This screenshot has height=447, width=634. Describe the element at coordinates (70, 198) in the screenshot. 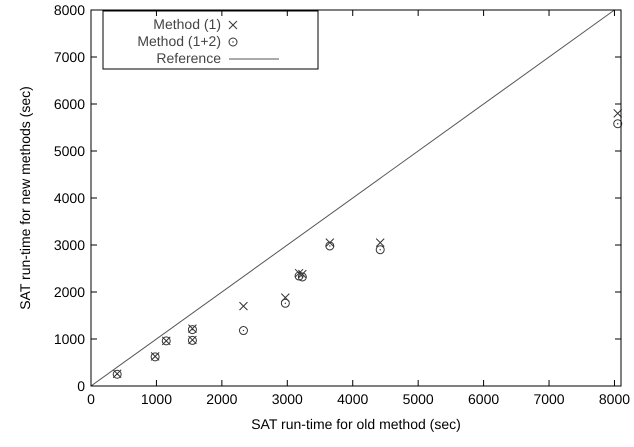

I see `y-tick-label: 4000` at that location.